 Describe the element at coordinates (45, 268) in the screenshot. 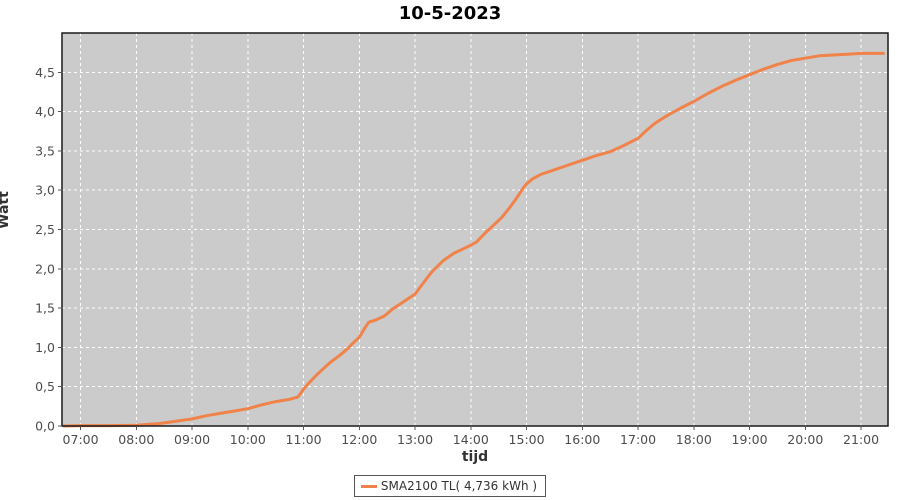

I see `y-tick-label: 2,0` at that location.